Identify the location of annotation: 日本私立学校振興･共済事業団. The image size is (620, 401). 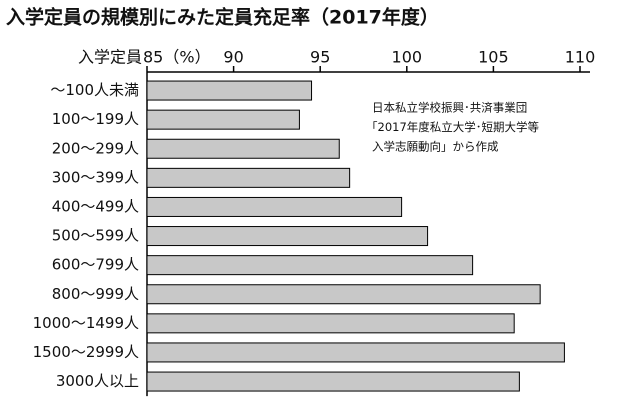
(449, 108).